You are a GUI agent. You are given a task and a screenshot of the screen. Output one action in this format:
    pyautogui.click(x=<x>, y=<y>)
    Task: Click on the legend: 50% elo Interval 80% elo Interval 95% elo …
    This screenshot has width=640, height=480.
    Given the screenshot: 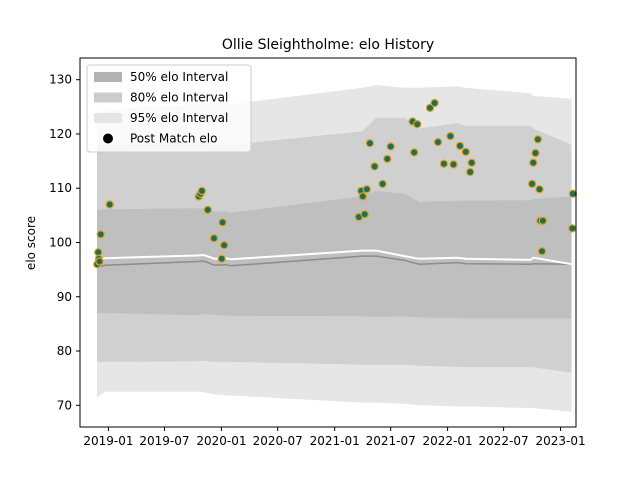 What is the action you would take?
    pyautogui.click(x=169, y=108)
    